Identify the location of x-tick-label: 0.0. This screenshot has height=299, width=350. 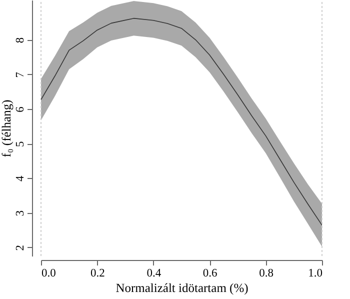
(49, 274).